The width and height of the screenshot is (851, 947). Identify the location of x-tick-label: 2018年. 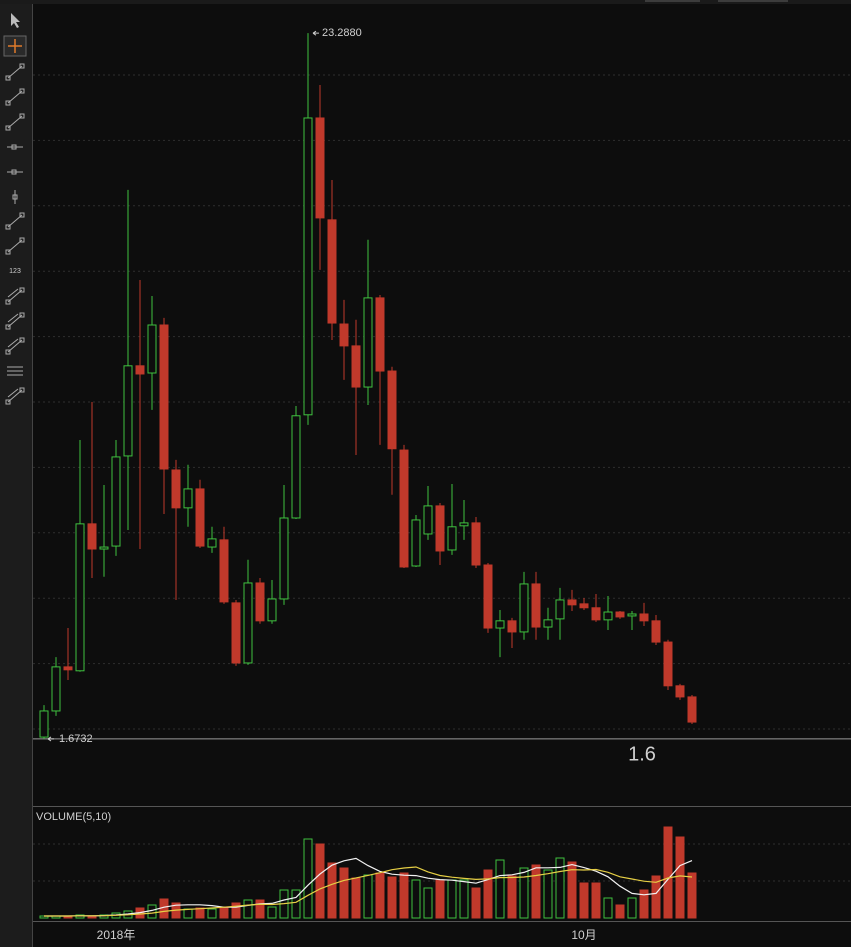
(116, 935).